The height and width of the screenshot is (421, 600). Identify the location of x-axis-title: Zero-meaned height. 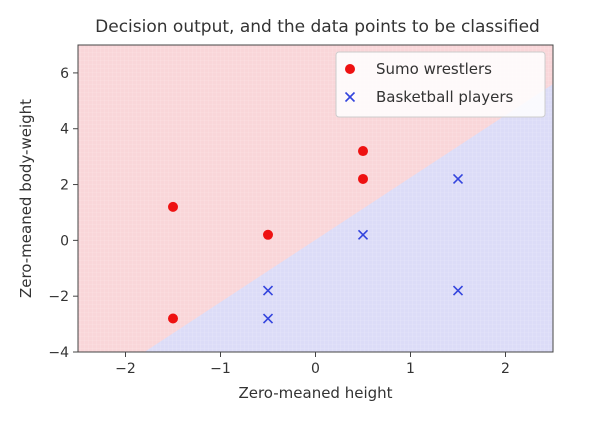
(315, 393).